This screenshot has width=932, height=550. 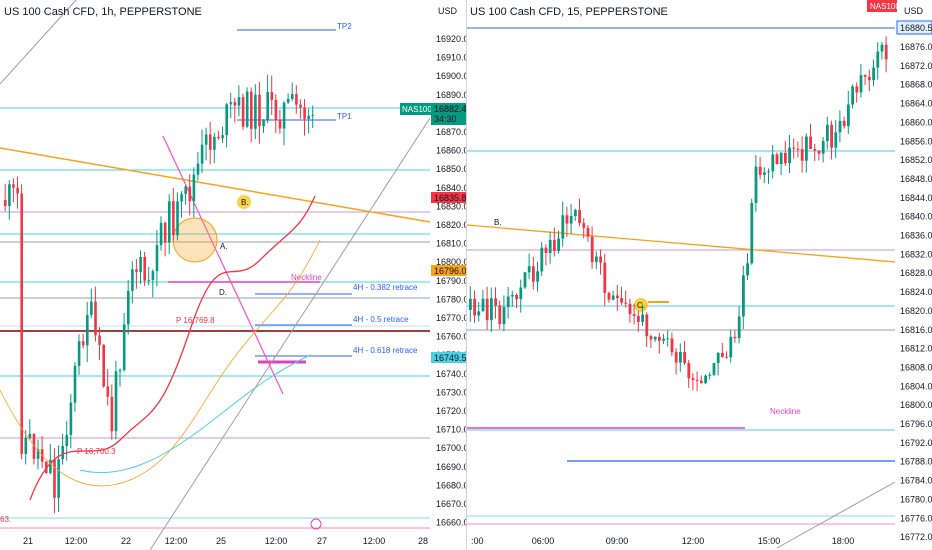 I want to click on currency-label: USD, so click(x=448, y=11).